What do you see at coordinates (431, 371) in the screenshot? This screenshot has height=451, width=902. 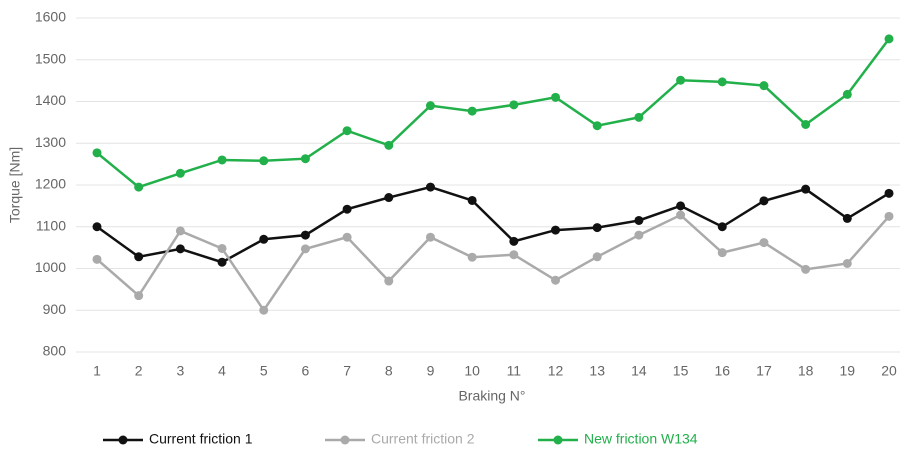 I see `x-tick-label: 9` at bounding box center [431, 371].